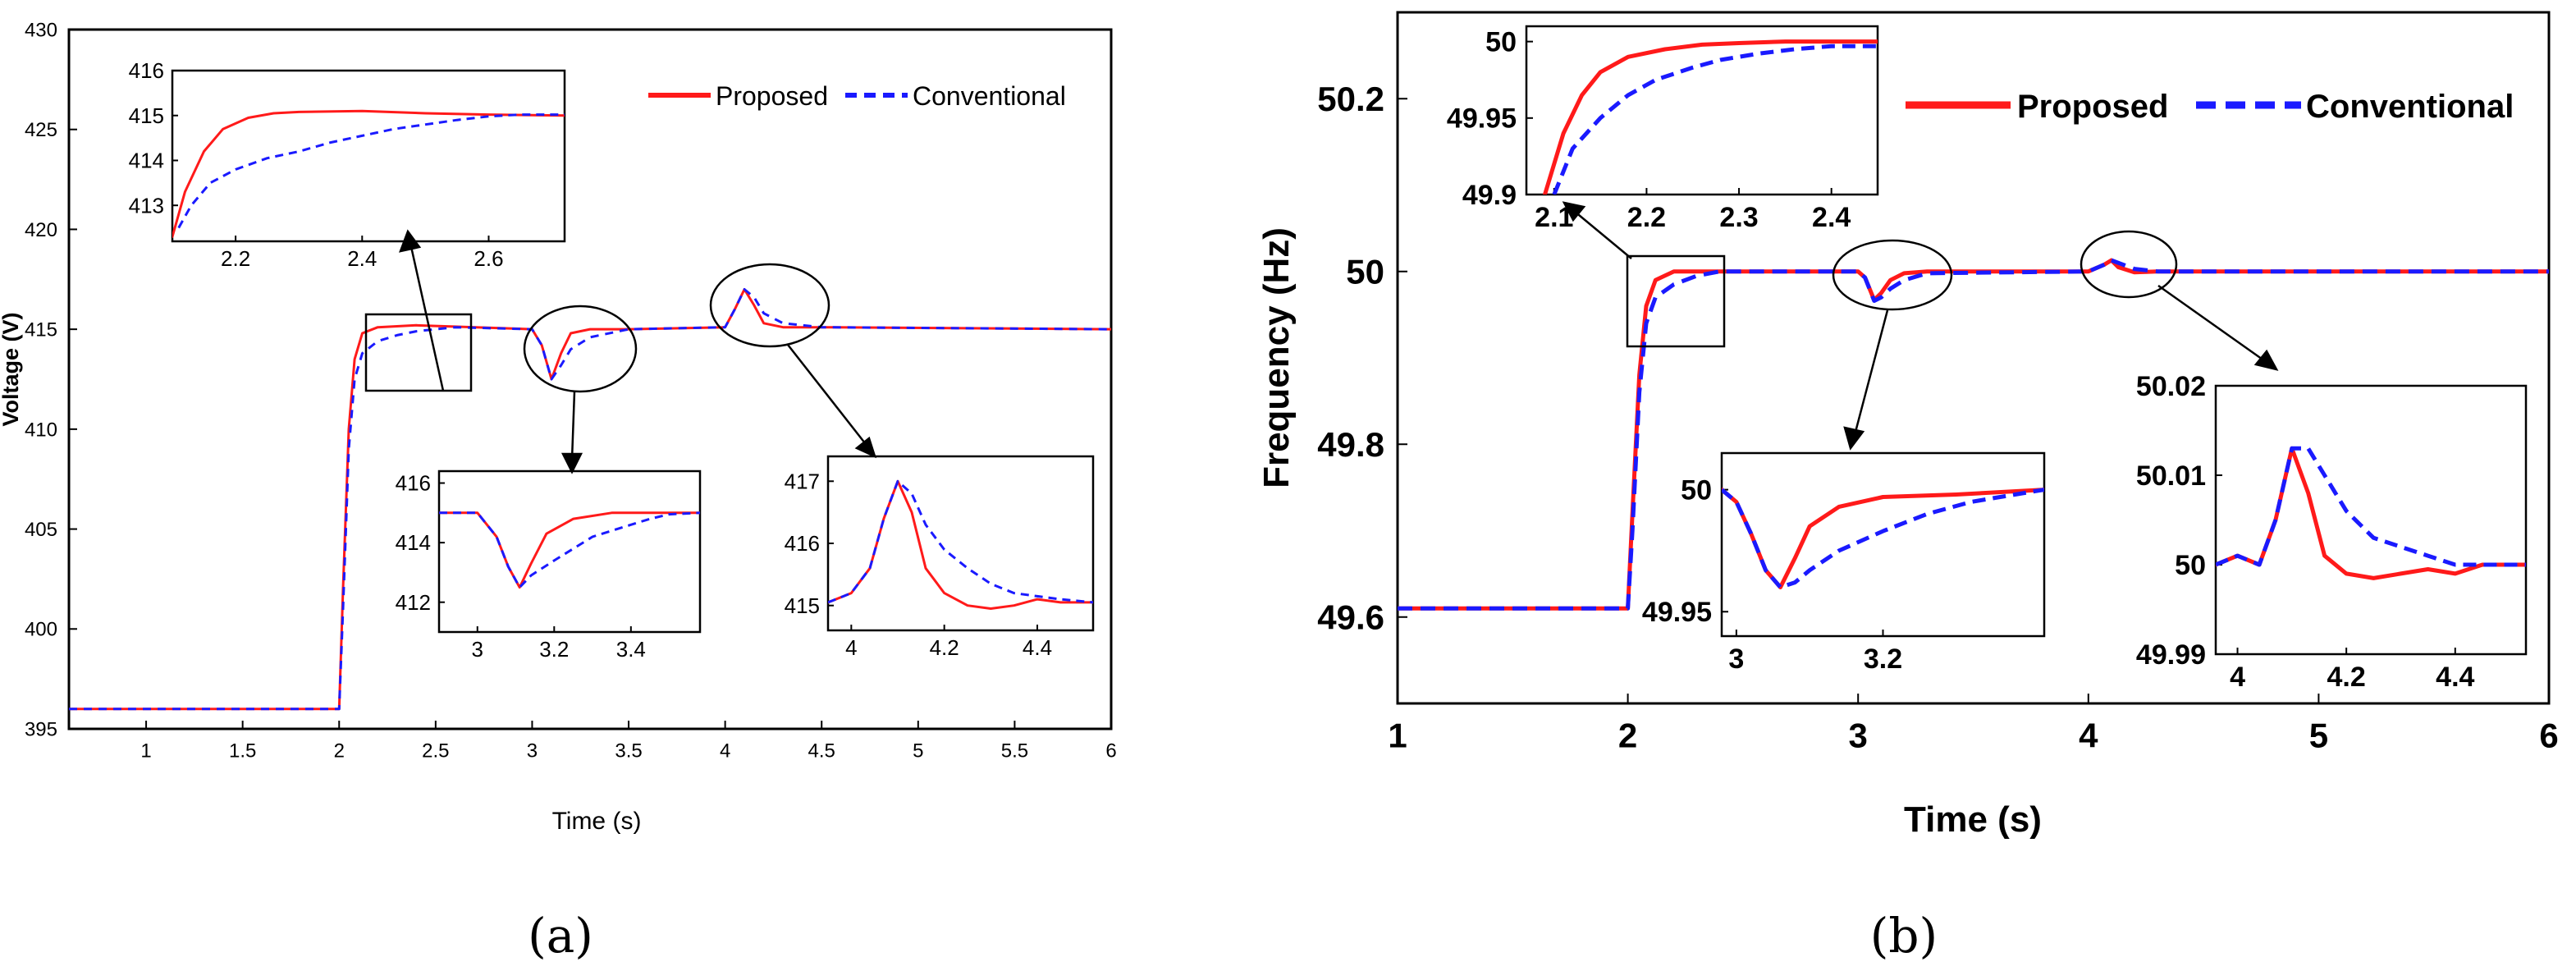 The image size is (2576, 971). What do you see at coordinates (944, 648) in the screenshot?
I see `a-inset-3-xtick-label: 4.2` at bounding box center [944, 648].